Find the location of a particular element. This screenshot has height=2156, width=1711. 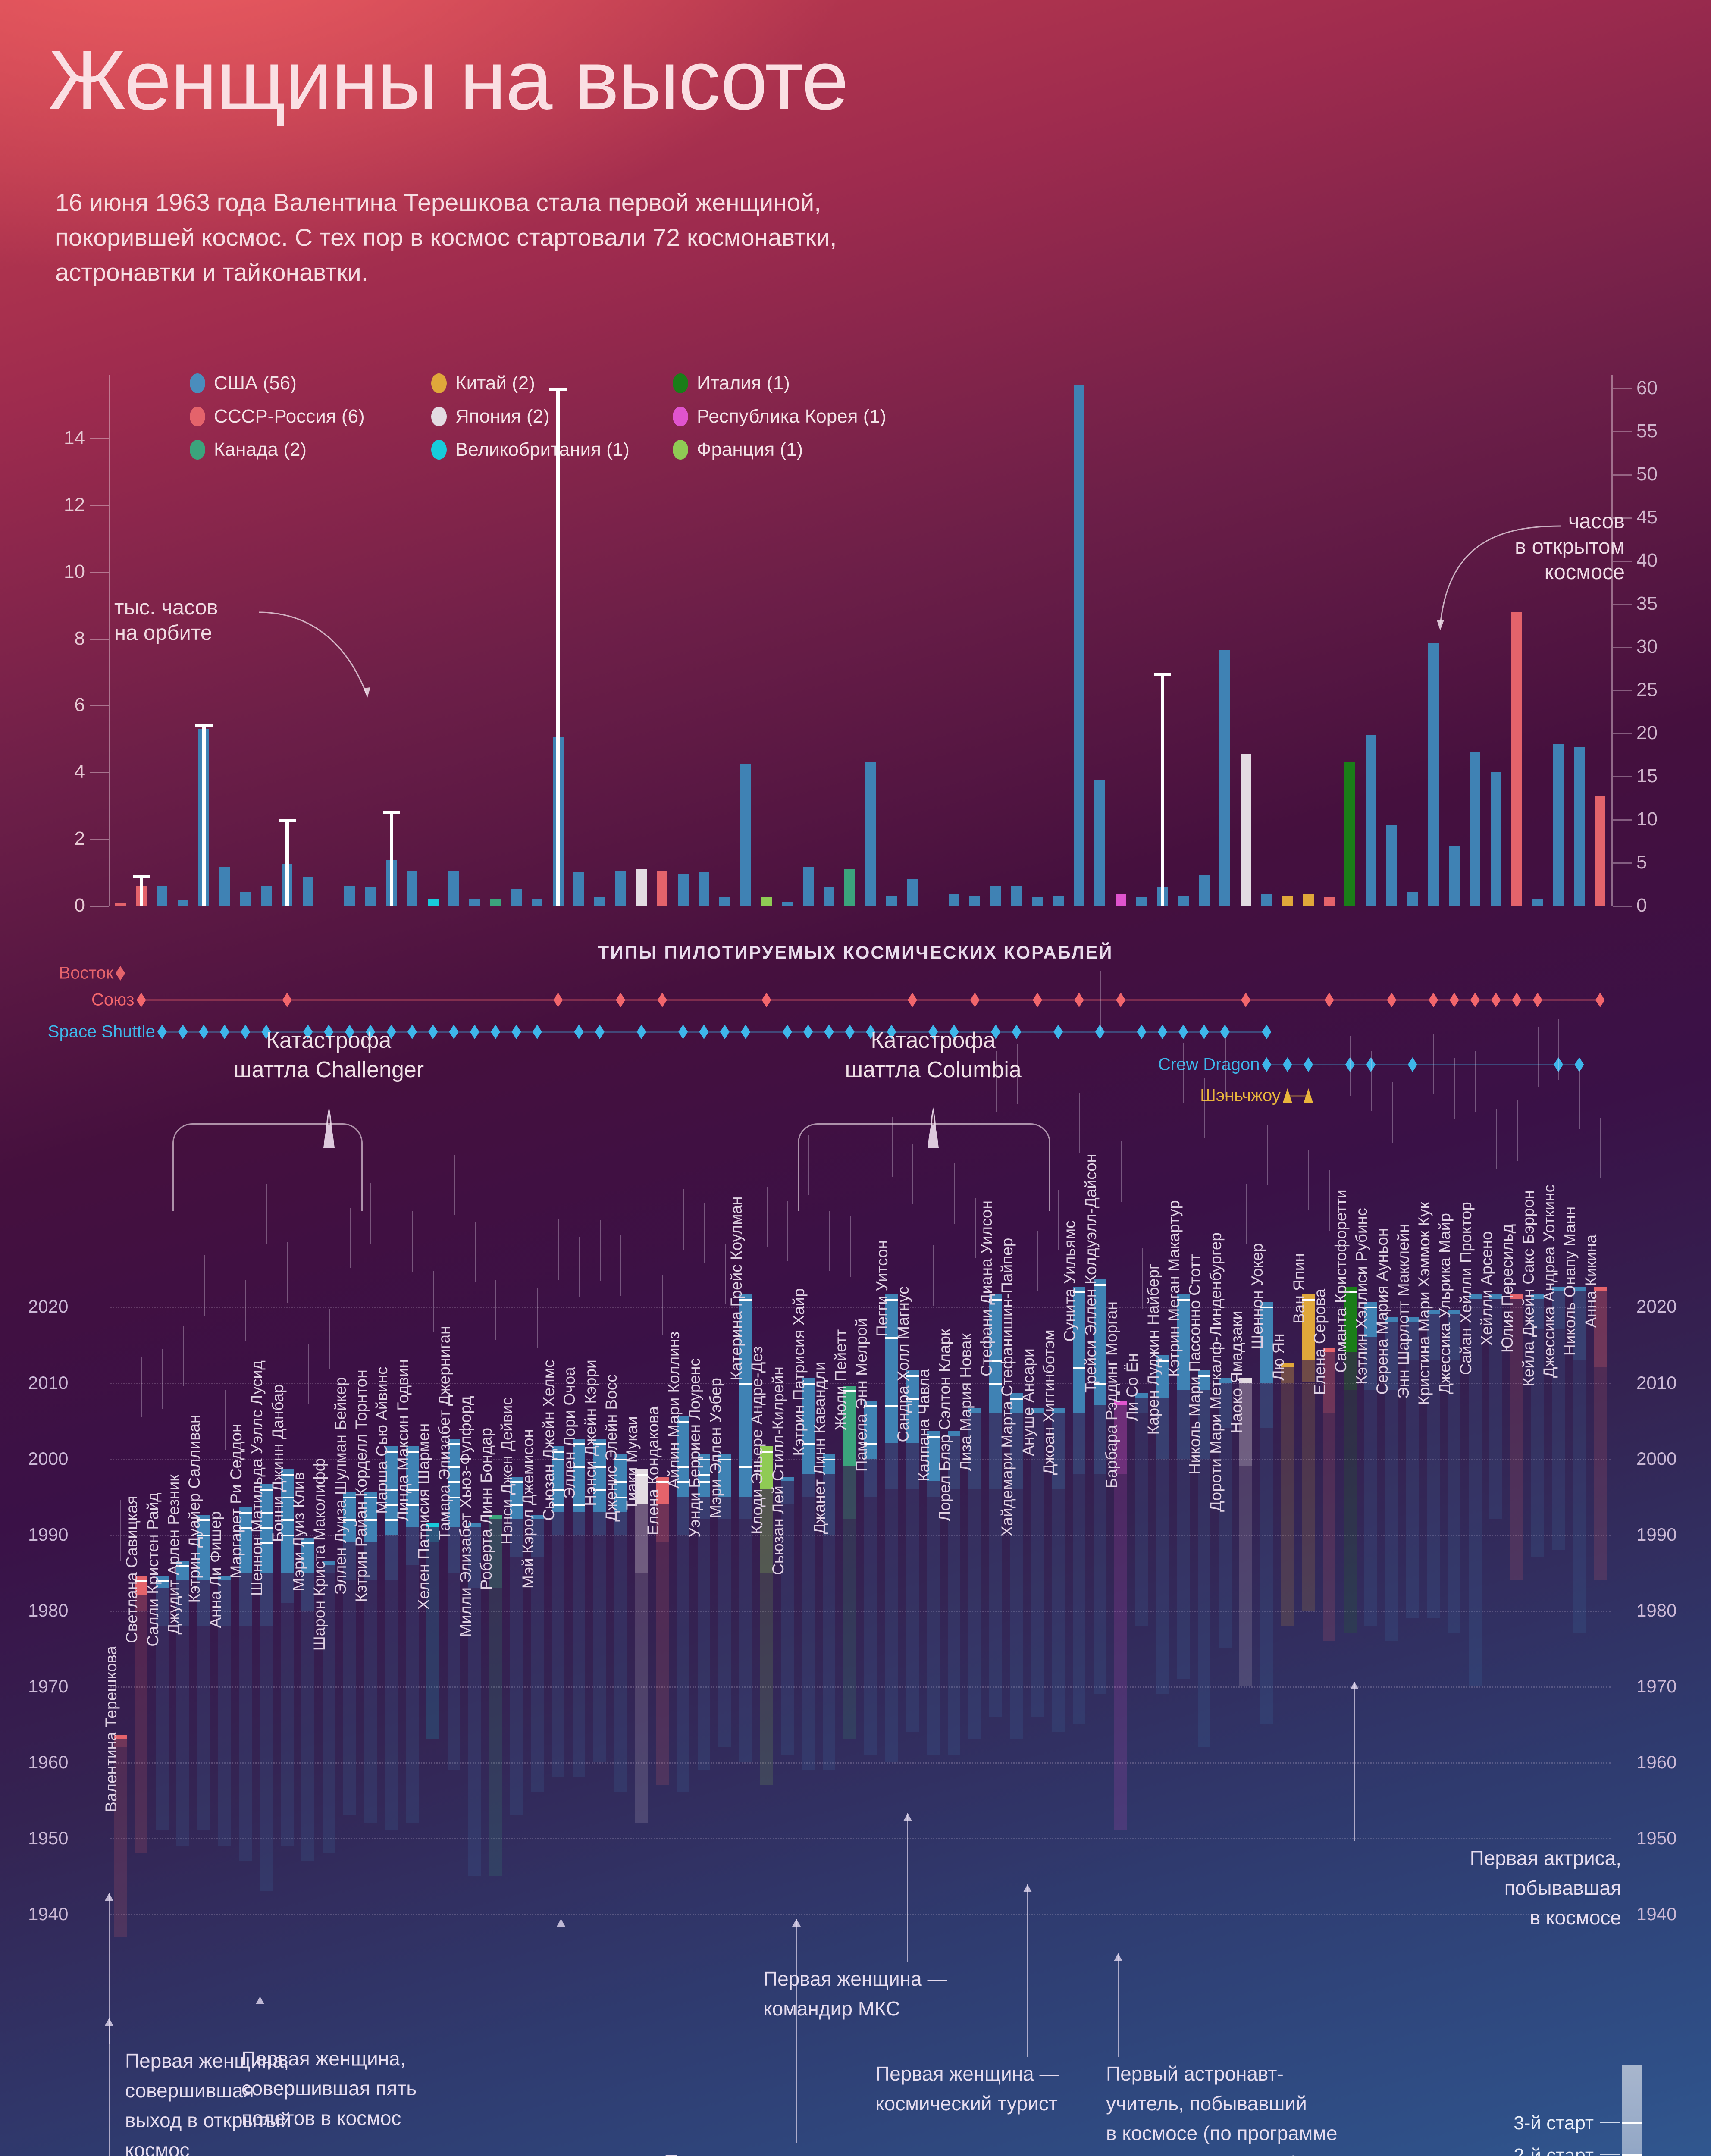

astronaut-bar: Ли Со Ён is located at coordinates (1135, 1489).